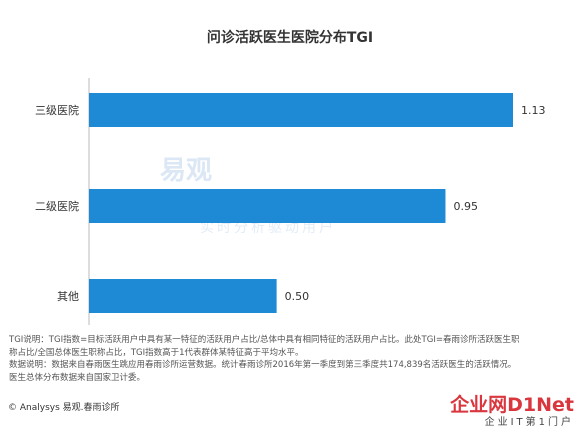  I want to click on brand-logo: 企业网D1Net 企业IT第1门户, so click(499, 414).